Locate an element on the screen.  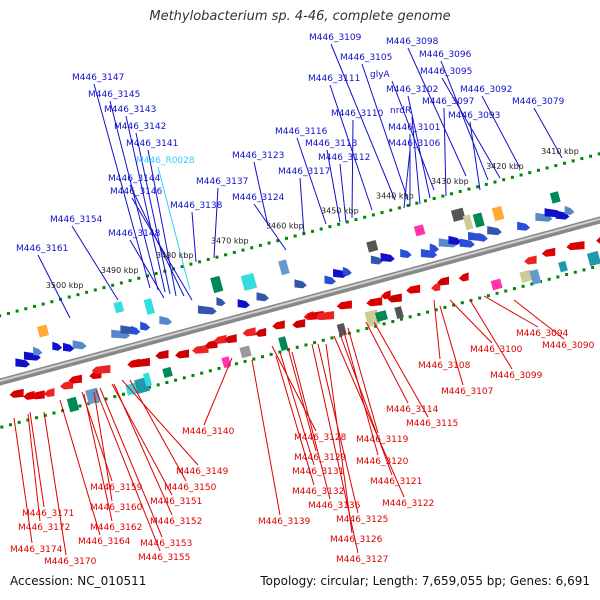
gene-label-bottom: M446_3120 is located at coordinates (382, 462).